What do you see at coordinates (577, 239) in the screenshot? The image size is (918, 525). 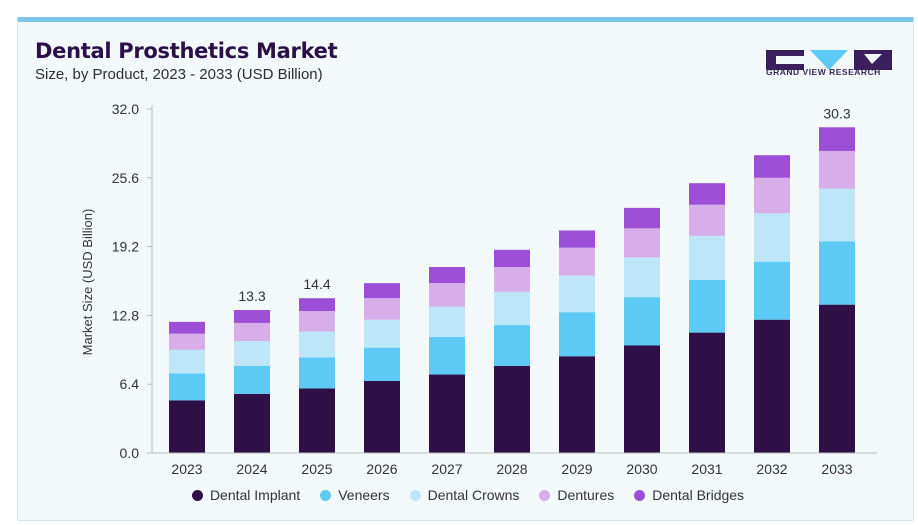 I see `bar-dental-bridges-2029` at bounding box center [577, 239].